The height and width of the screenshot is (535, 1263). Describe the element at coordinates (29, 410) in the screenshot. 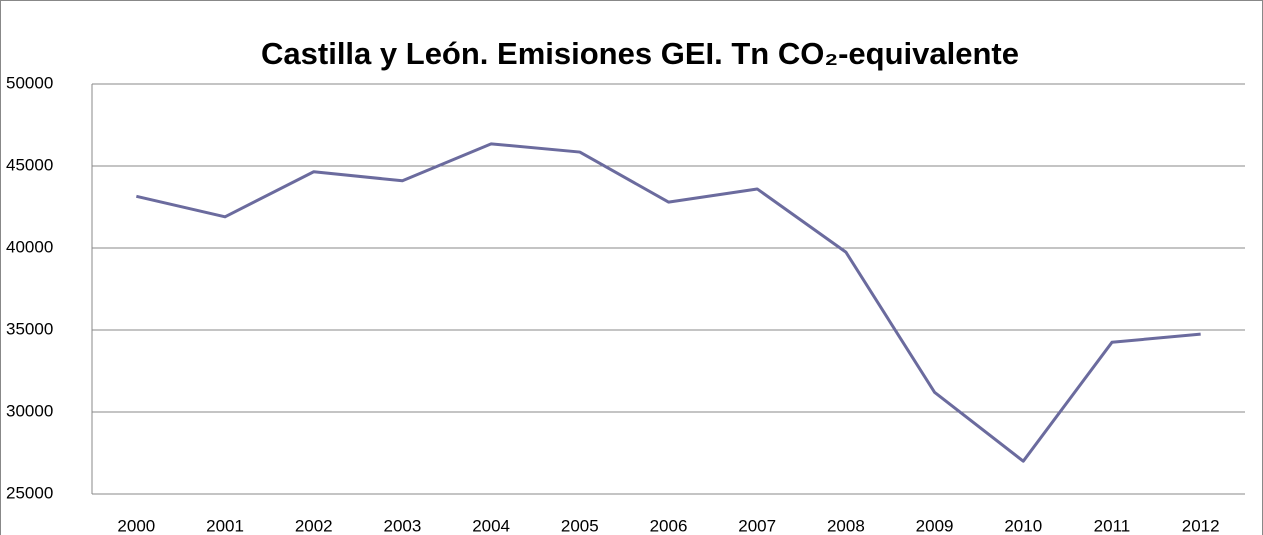

I see `y-tick-label: 30000` at that location.